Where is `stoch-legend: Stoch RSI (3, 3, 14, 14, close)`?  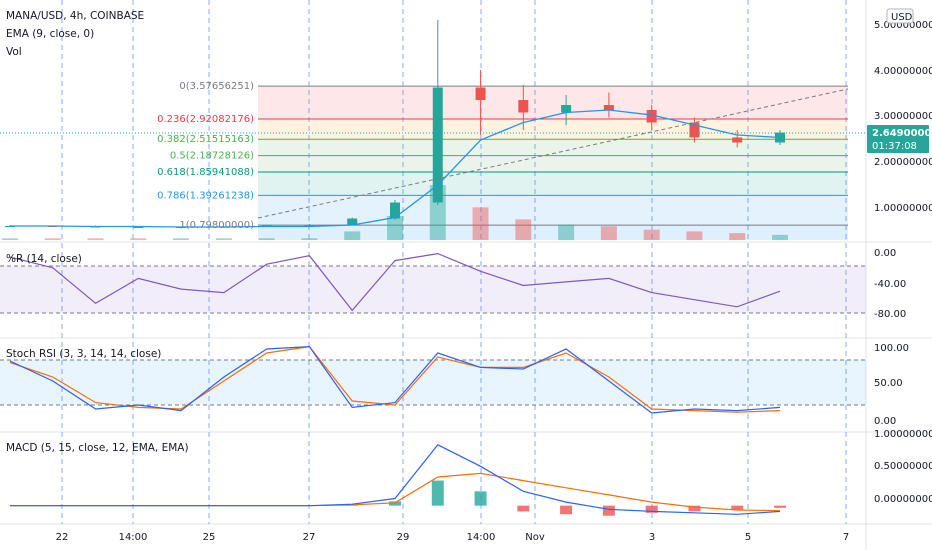 stoch-legend: Stoch RSI (3, 3, 14, 14, close) is located at coordinates (83, 354).